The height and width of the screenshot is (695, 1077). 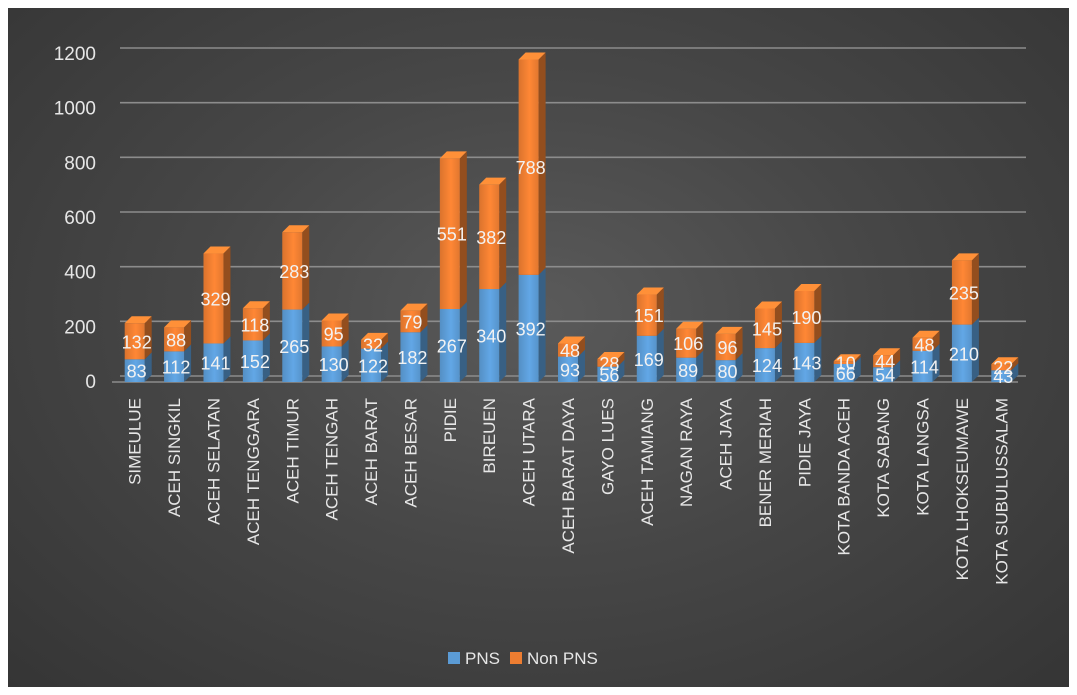 What do you see at coordinates (570, 370) in the screenshot?
I see `data-label-pns: 93` at bounding box center [570, 370].